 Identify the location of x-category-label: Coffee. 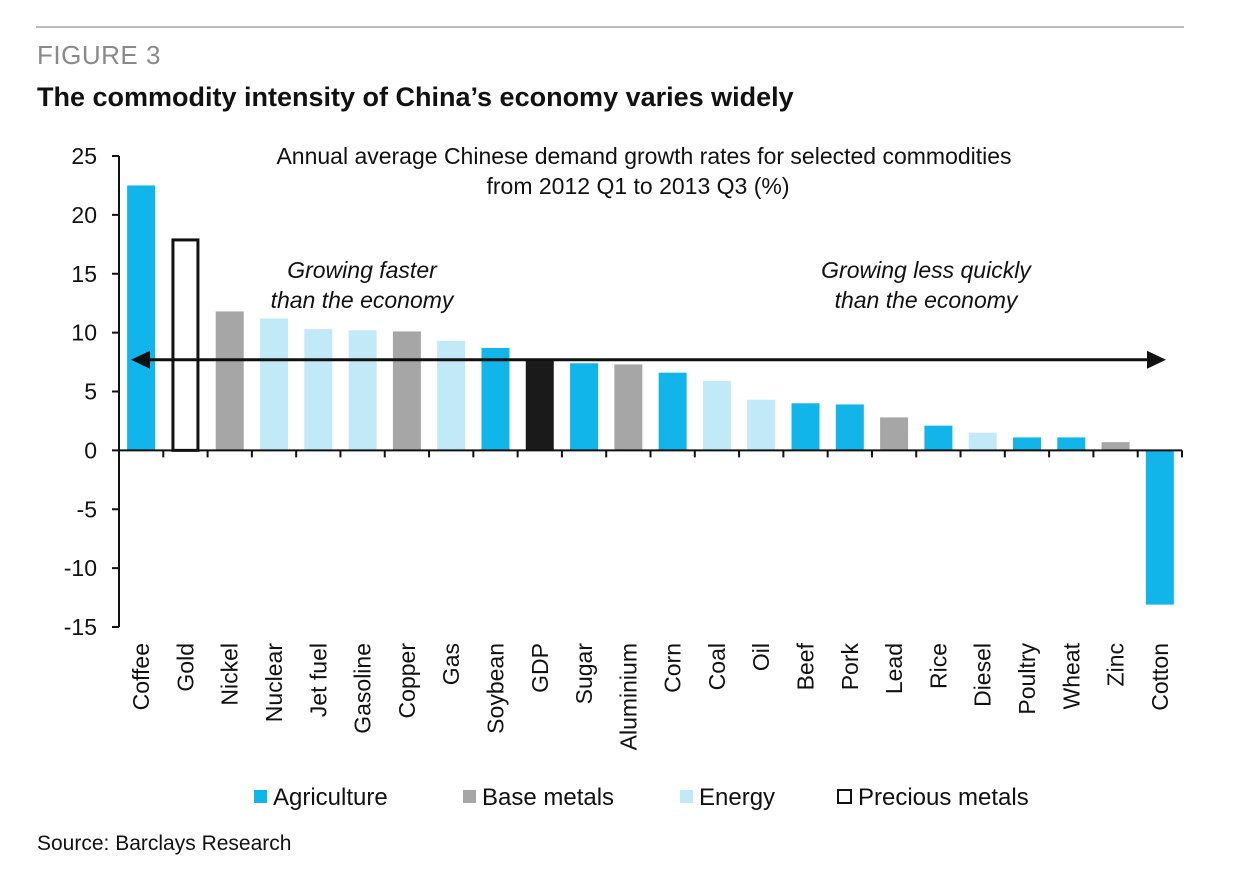
(141, 676).